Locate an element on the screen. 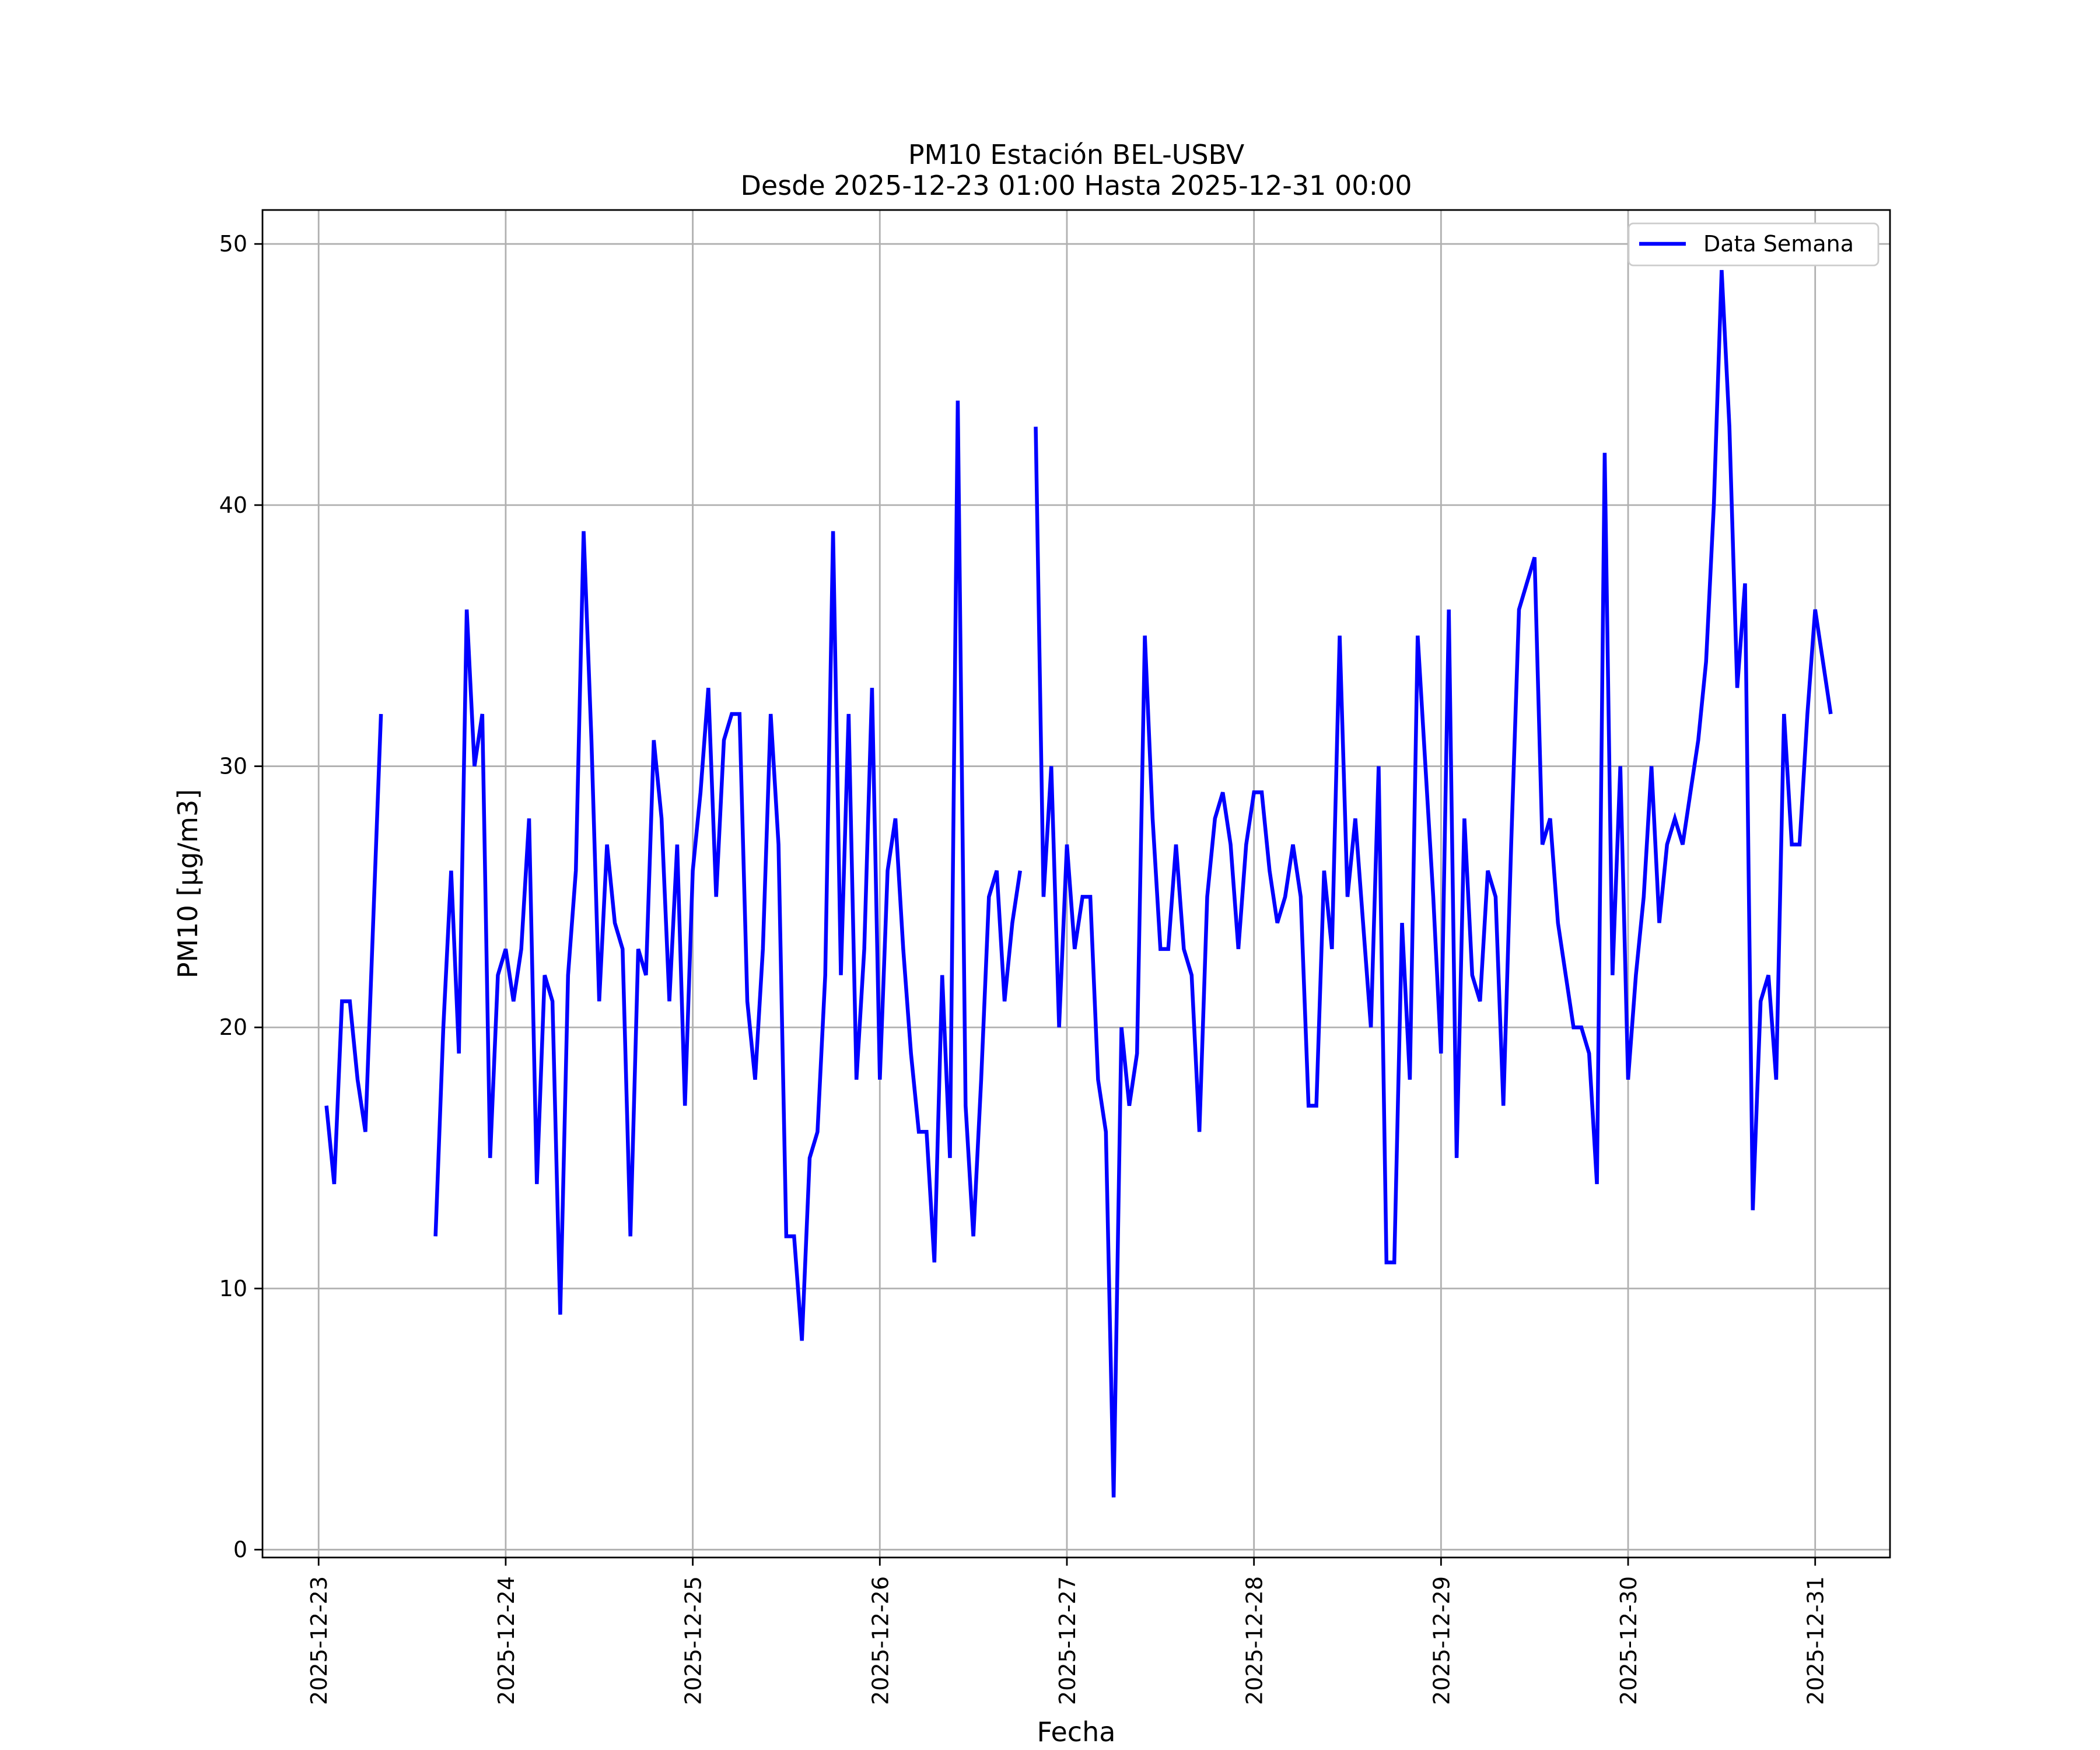 This screenshot has width=2100, height=1750. x-tick-label: 2025-12-31 is located at coordinates (1816, 1640).